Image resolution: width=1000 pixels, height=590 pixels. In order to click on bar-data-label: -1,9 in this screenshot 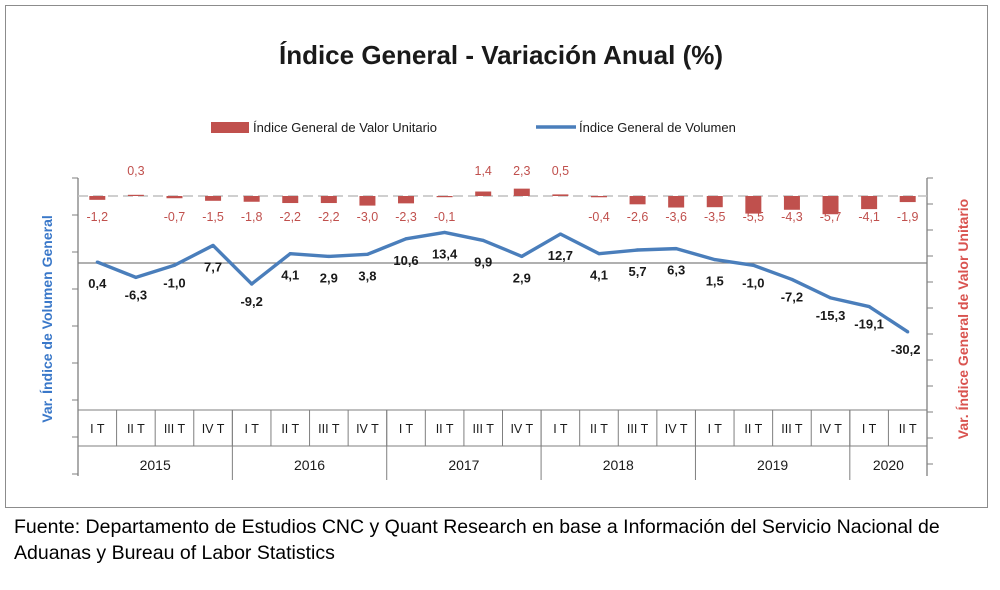, I will do `click(908, 217)`.